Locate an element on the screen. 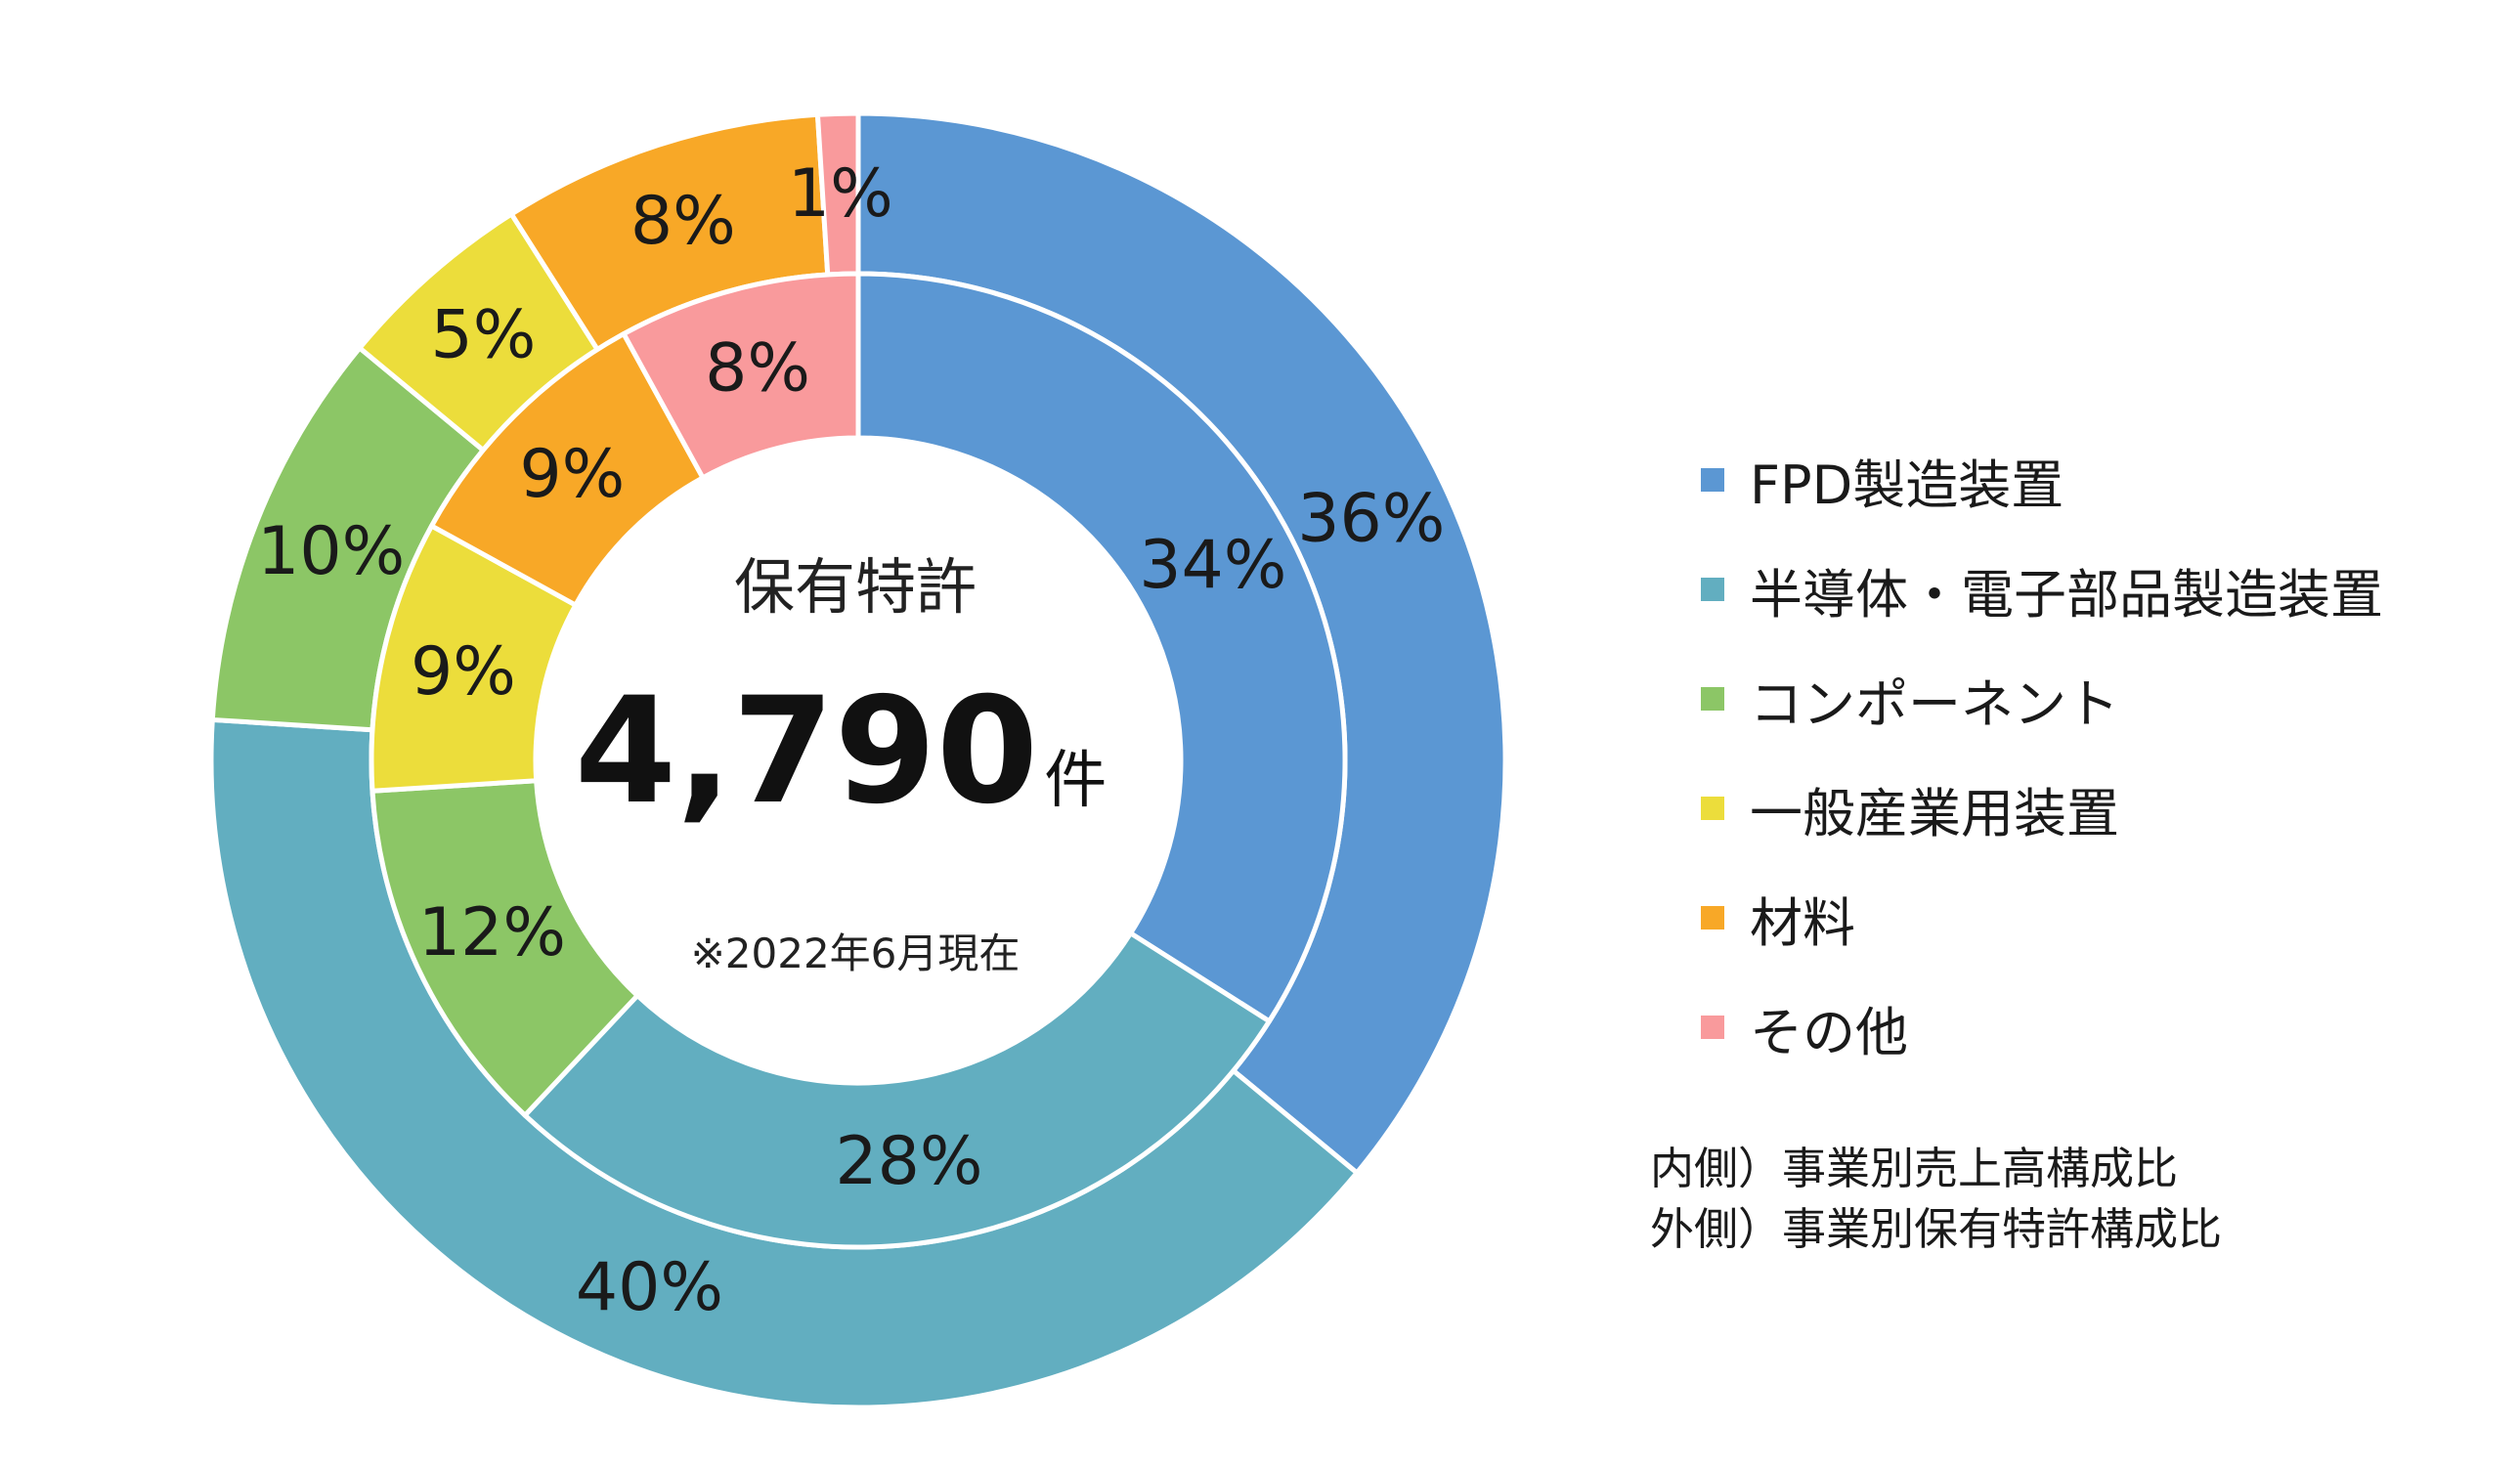 The height and width of the screenshot is (1470, 2520). legend-label: 材料 is located at coordinates (1802, 922).